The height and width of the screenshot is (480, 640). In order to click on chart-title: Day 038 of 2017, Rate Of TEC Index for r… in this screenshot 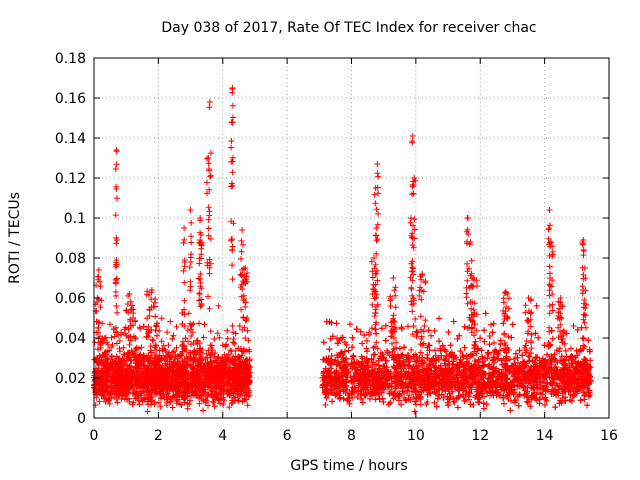, I will do `click(348, 28)`.